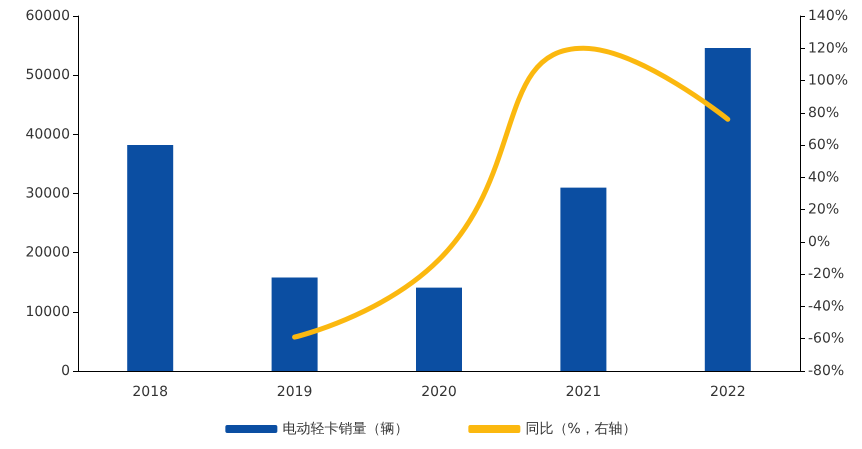 Image resolution: width=862 pixels, height=449 pixels. Describe the element at coordinates (819, 242) in the screenshot. I see `y2-tick-label: 0%` at that location.